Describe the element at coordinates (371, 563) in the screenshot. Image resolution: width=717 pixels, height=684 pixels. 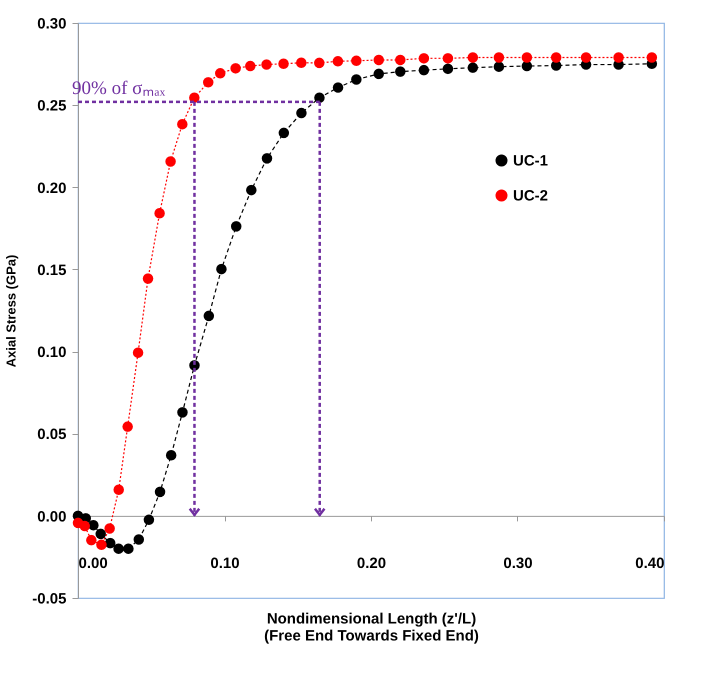
I see `x-tick-label: 0.20` at that location.